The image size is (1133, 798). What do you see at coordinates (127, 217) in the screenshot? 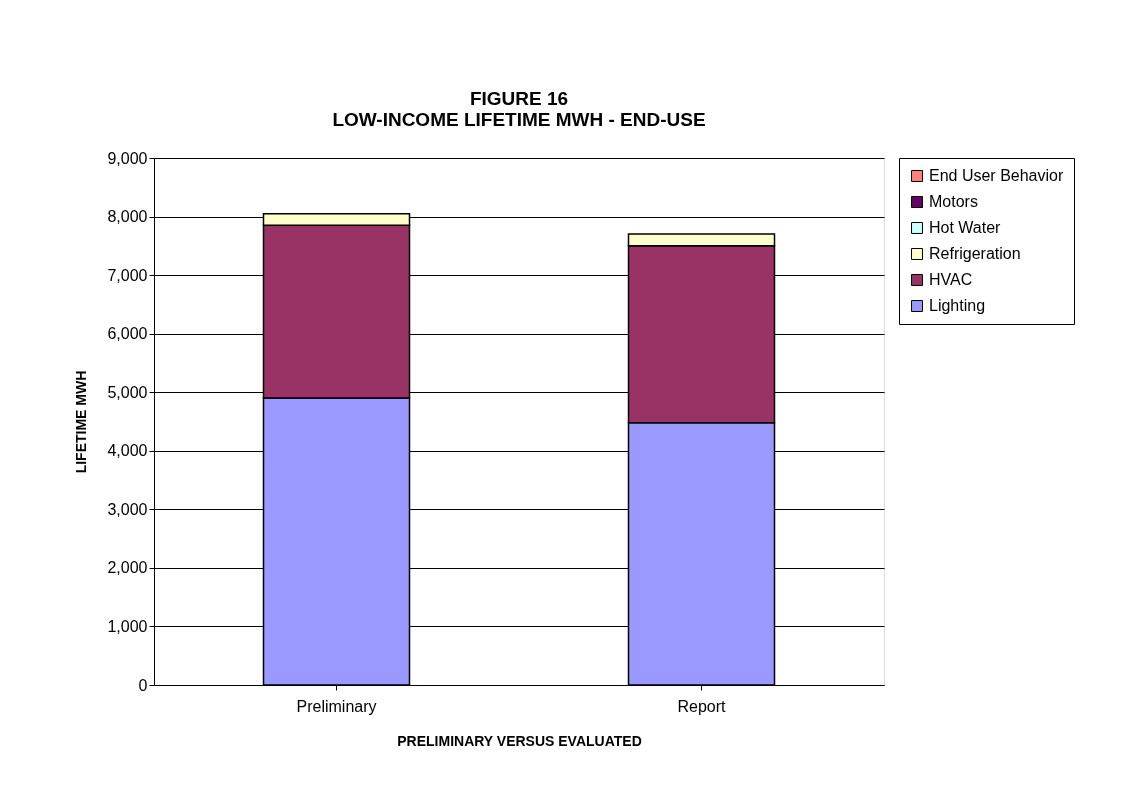
I see `y-tick-label: 8,000` at bounding box center [127, 217].